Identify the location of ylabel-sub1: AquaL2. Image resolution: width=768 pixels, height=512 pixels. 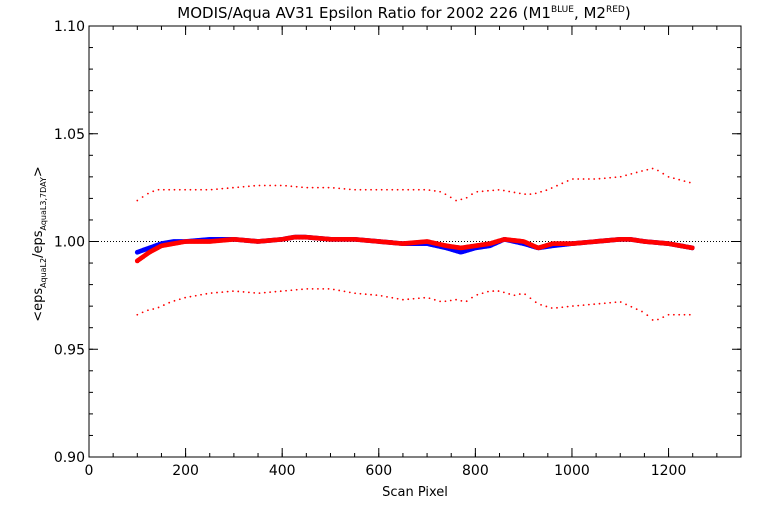
(43, 273).